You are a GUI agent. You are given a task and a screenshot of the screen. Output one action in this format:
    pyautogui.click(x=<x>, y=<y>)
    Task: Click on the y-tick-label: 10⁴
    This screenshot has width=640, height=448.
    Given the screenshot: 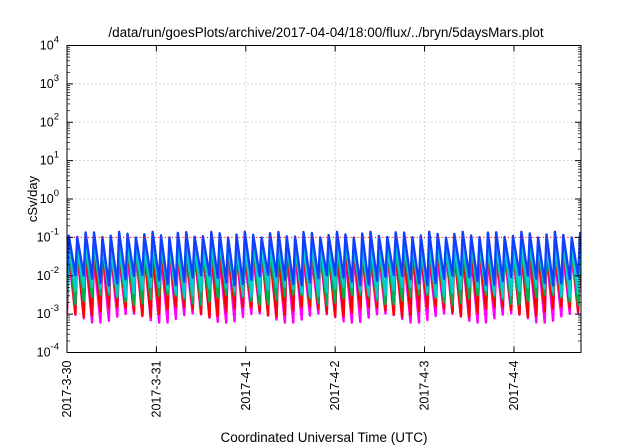 What is the action you would take?
    pyautogui.click(x=49, y=44)
    